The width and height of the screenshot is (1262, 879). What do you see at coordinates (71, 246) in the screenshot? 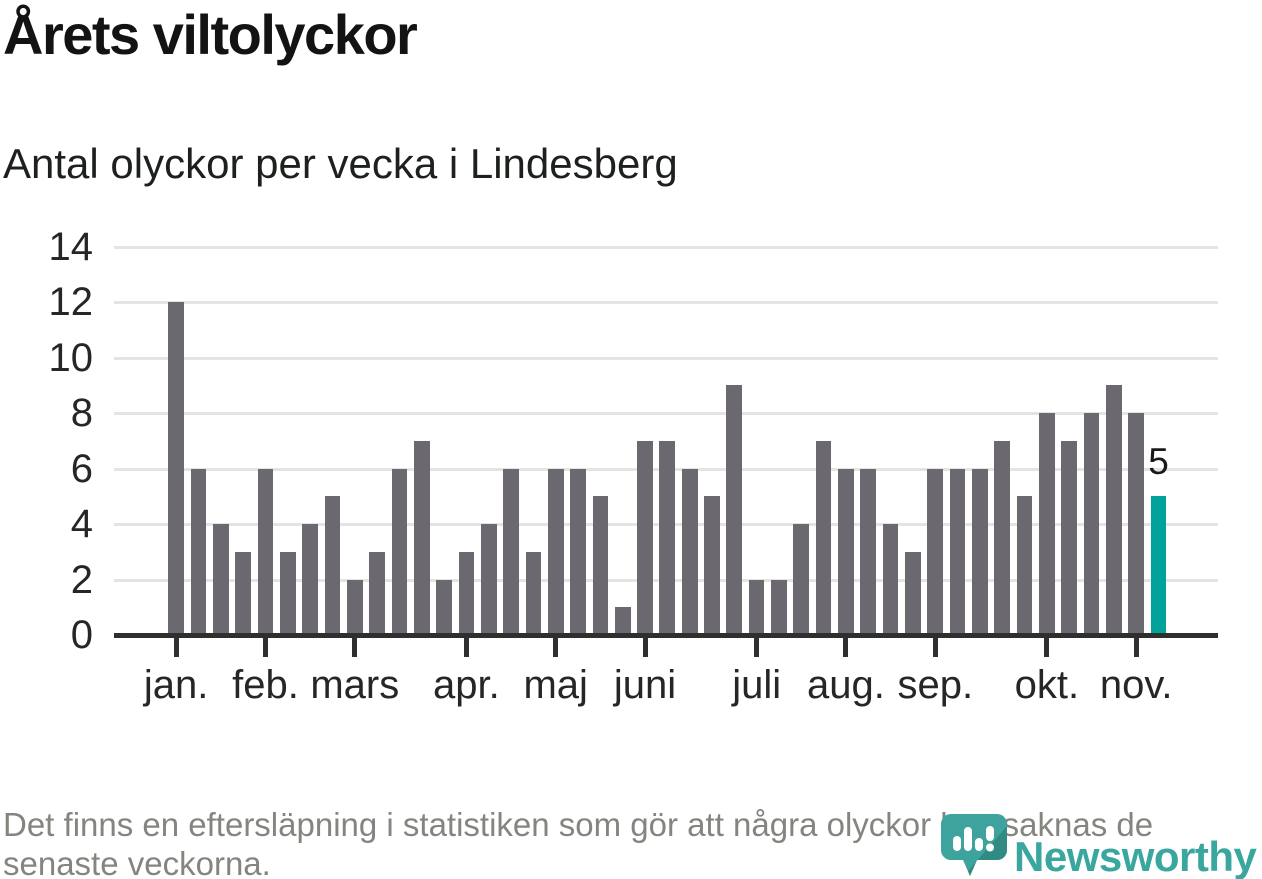
I see `y-axis-label: 14` at bounding box center [71, 246].